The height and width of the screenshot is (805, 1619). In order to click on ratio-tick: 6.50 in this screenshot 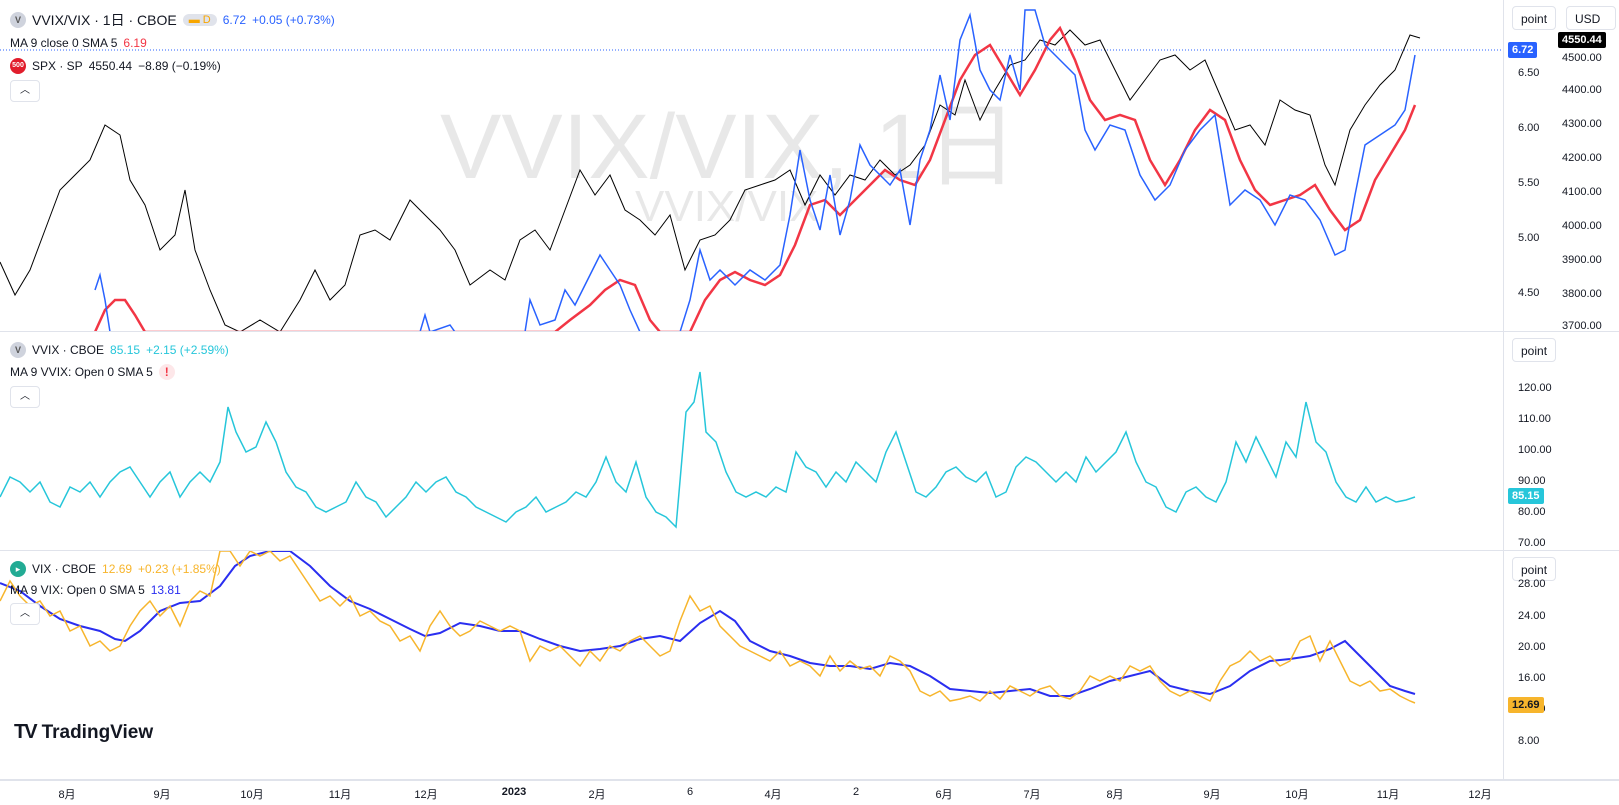, I will do `click(1529, 73)`.